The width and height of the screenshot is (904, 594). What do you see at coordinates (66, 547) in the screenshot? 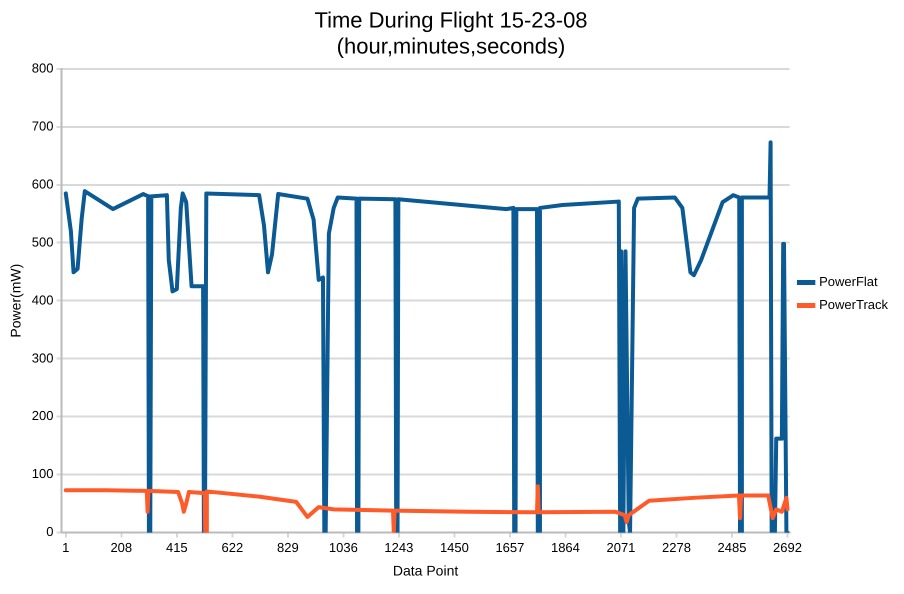
I see `x-tick-label: 1` at bounding box center [66, 547].